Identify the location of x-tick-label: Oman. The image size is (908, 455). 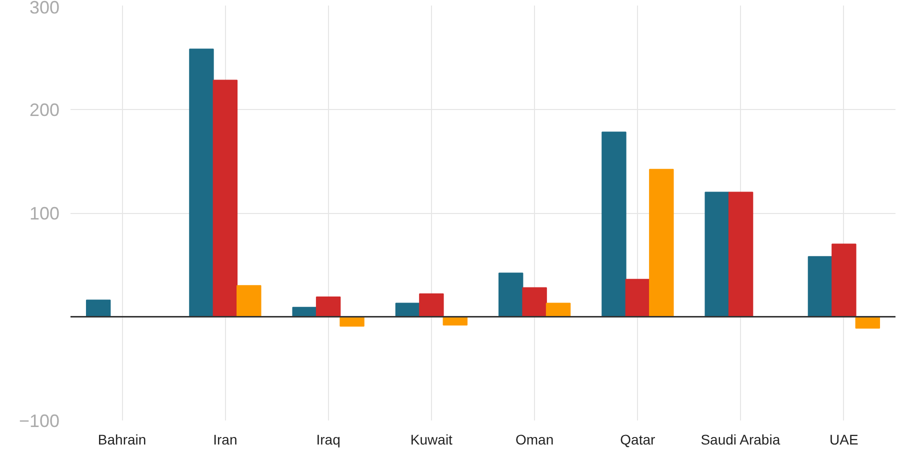
(535, 440).